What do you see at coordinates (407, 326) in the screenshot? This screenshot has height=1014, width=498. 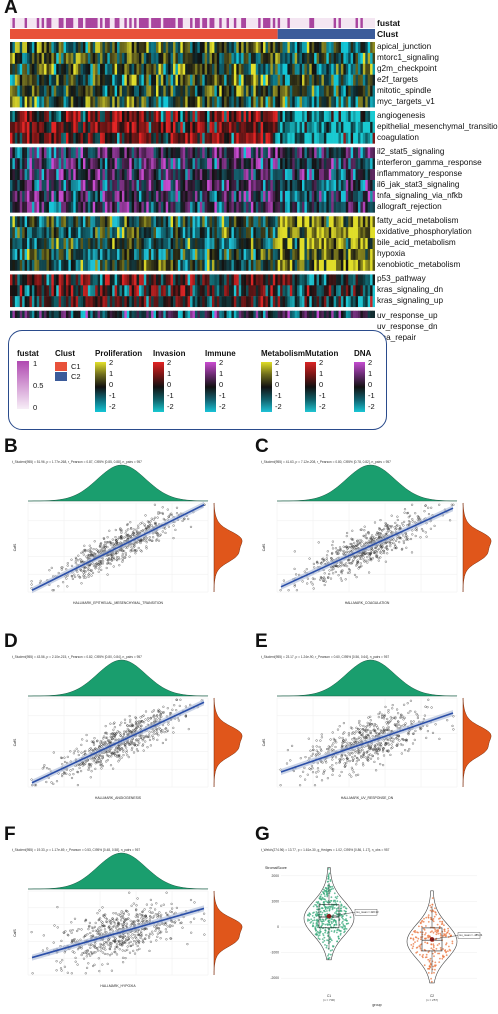 I see `heatmap-row-label: uv_response_dn` at bounding box center [407, 326].